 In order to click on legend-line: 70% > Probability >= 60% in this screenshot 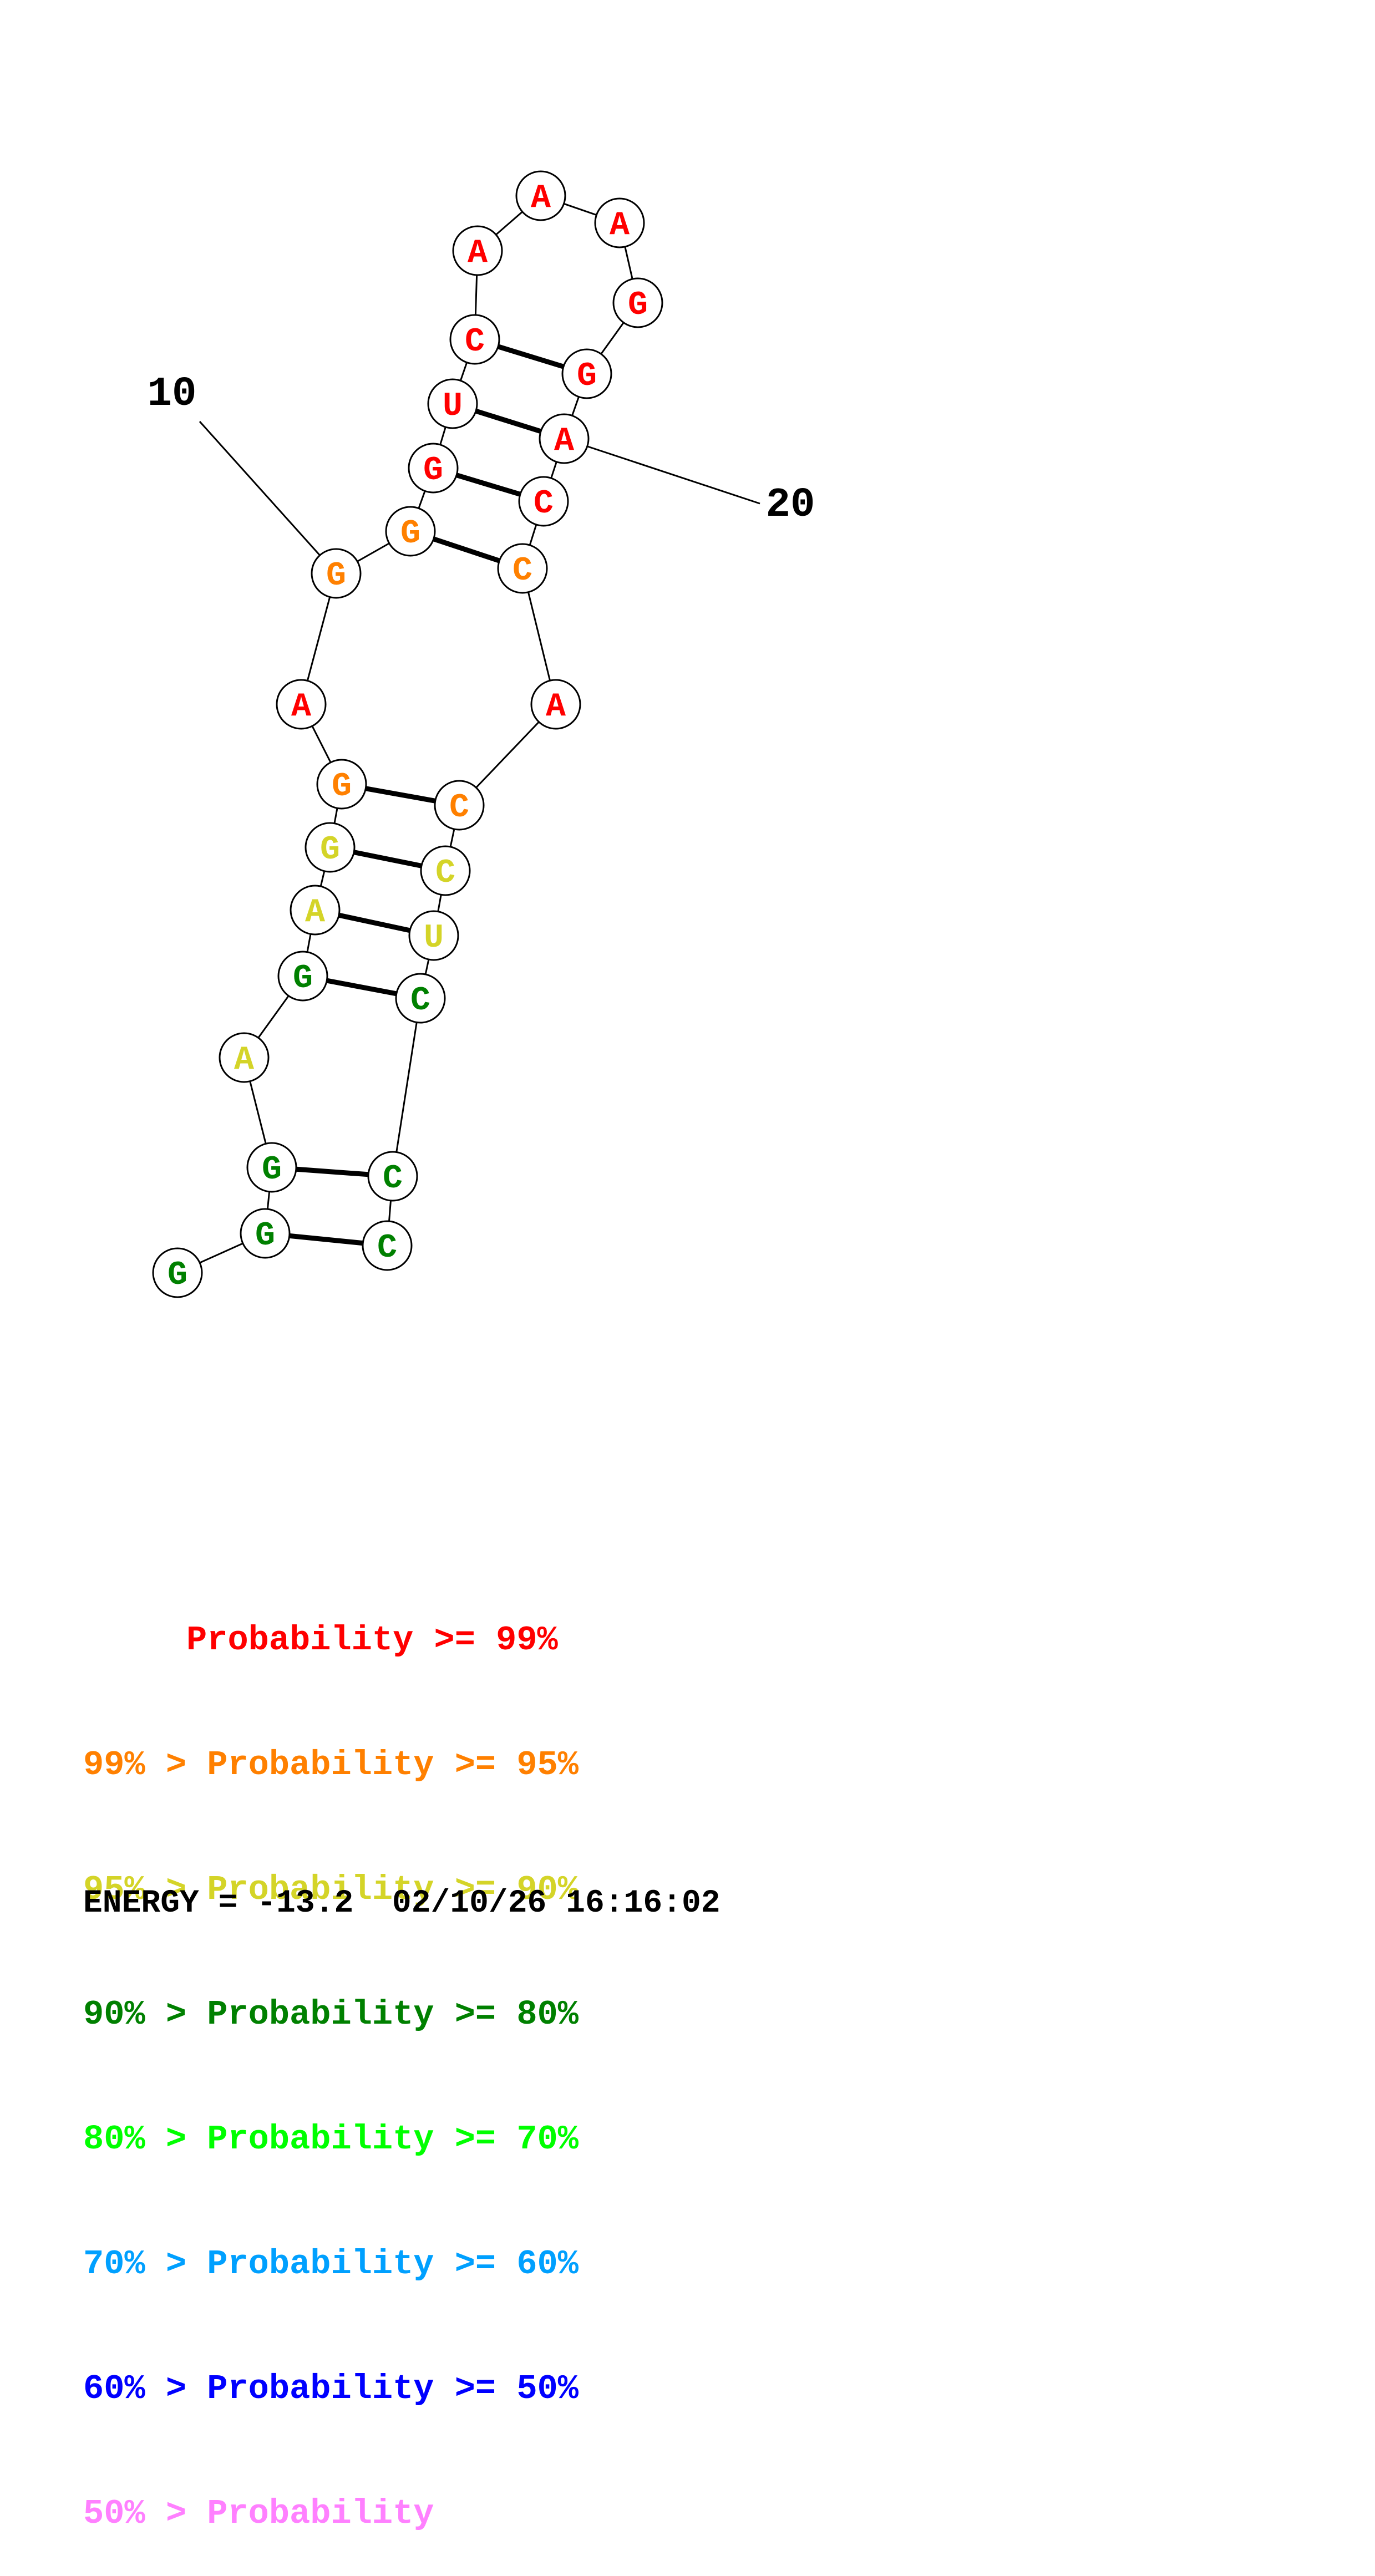, I will do `click(331, 2264)`.